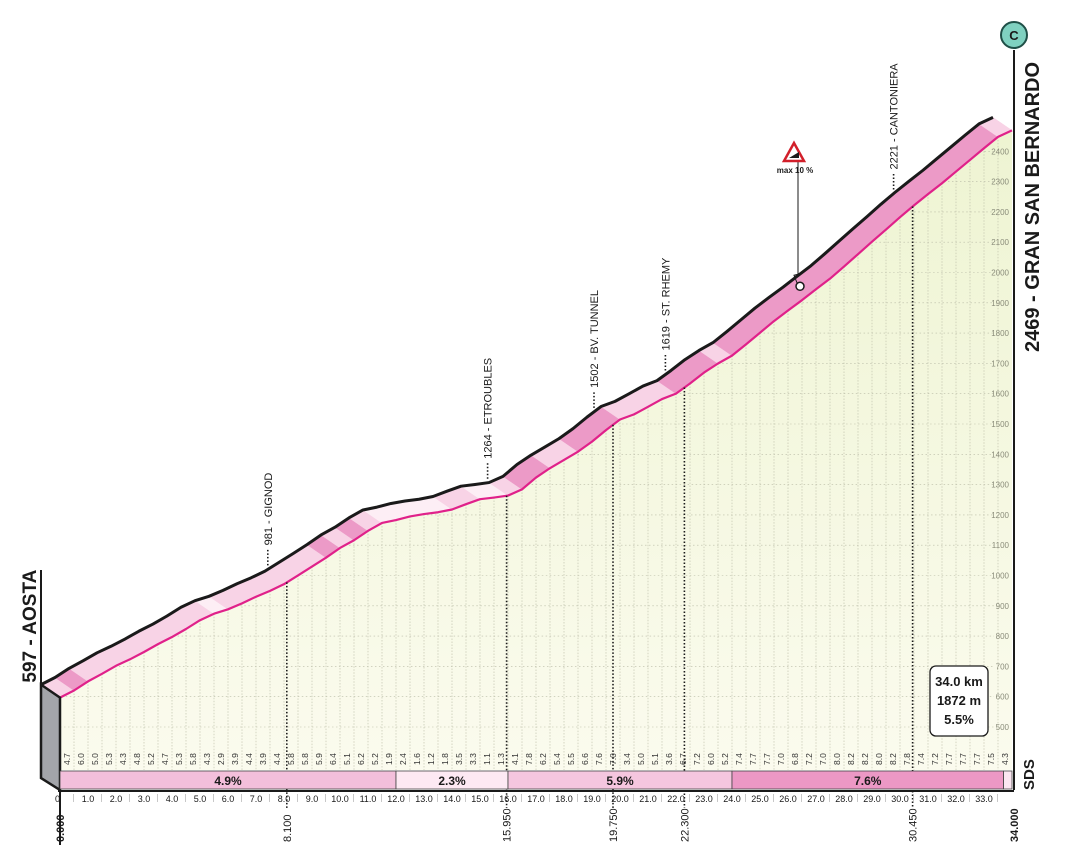 Image resolution: width=1078 pixels, height=852 pixels. What do you see at coordinates (1000, 303) in the screenshot?
I see `y-tick-label: 1900` at bounding box center [1000, 303].